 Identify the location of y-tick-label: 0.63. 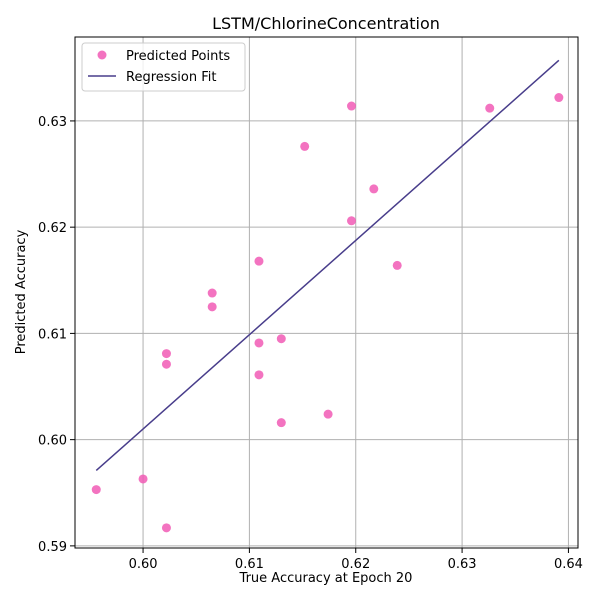
(52, 122).